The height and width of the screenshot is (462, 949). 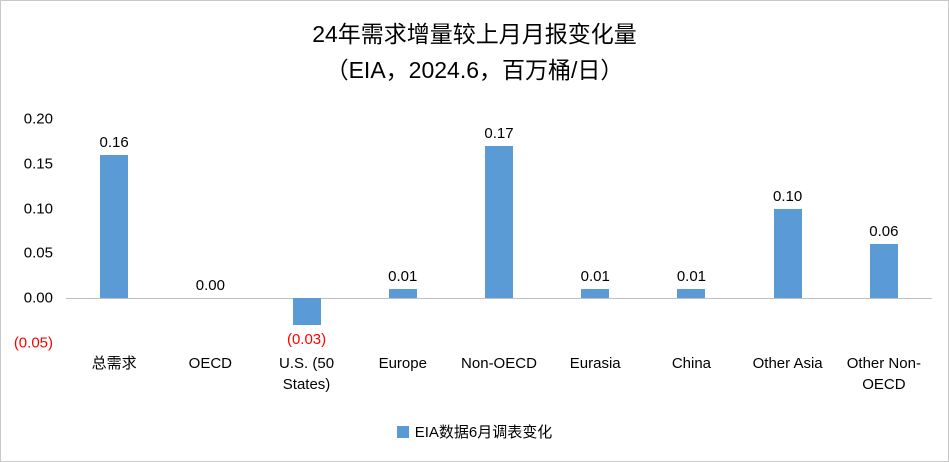 What do you see at coordinates (402, 363) in the screenshot?
I see `category-label: Europe` at bounding box center [402, 363].